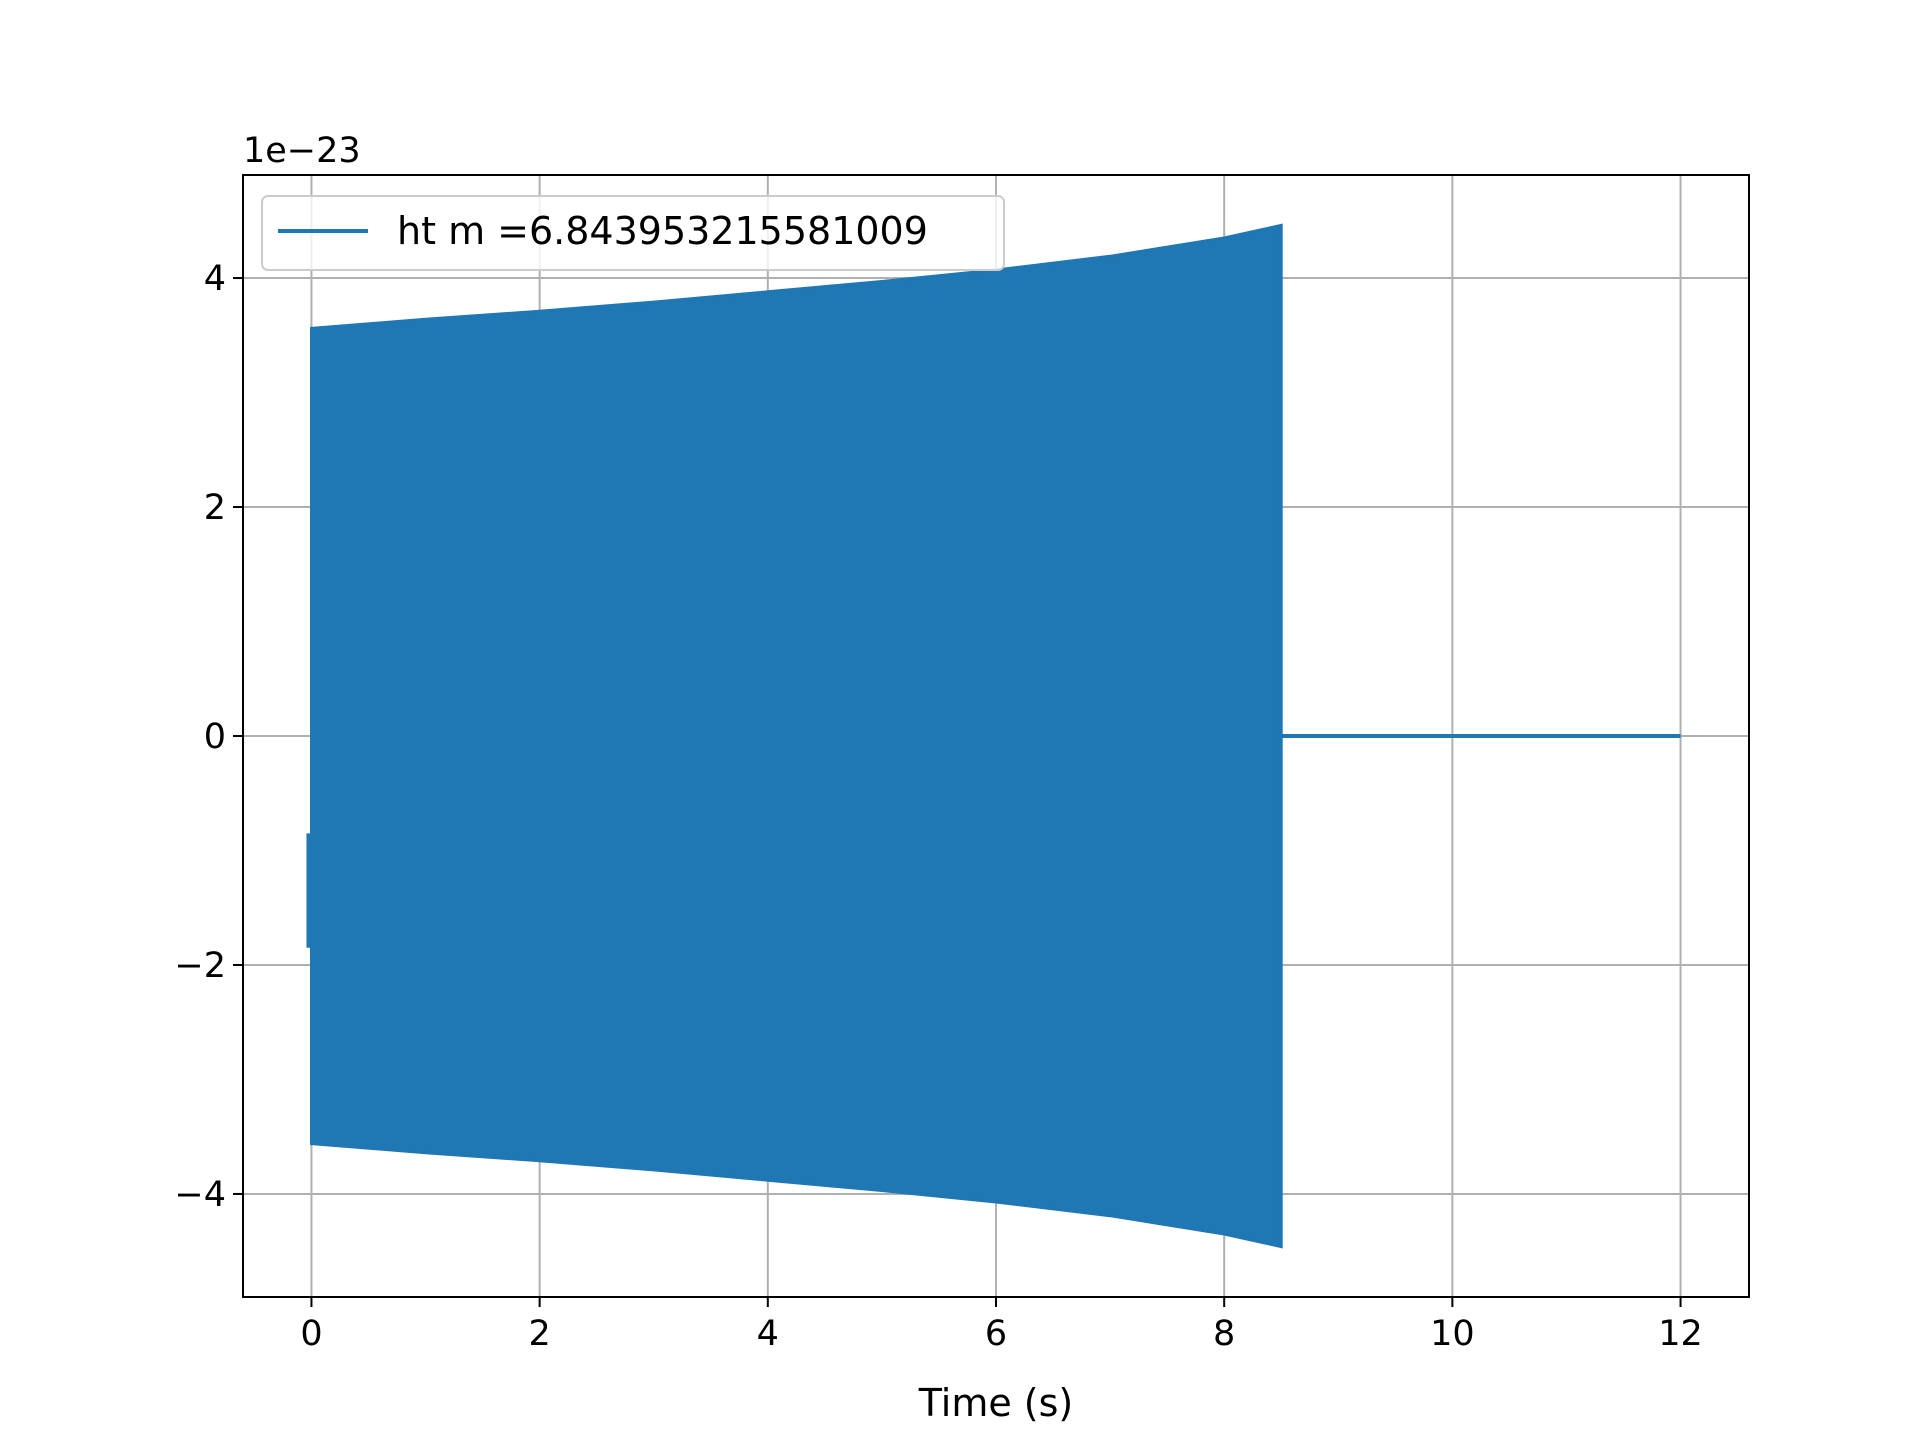 The image size is (1920, 1440). What do you see at coordinates (662, 231) in the screenshot?
I see `legend-label: ht m =6.843953215581009` at bounding box center [662, 231].